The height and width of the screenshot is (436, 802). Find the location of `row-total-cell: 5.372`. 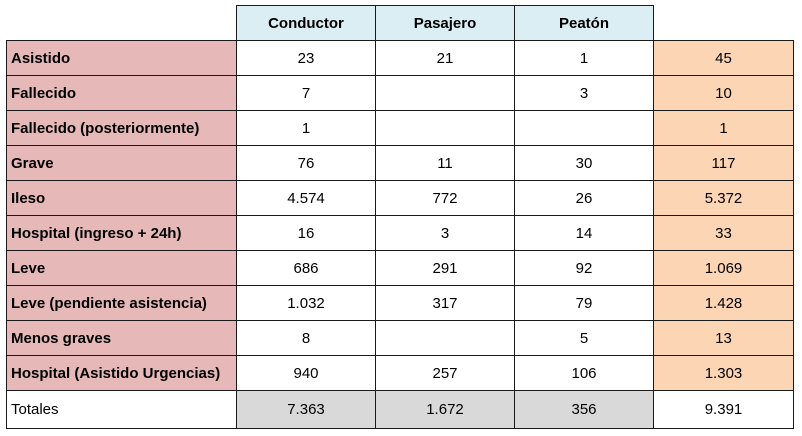

row-total-cell: 5.372 is located at coordinates (723, 198).